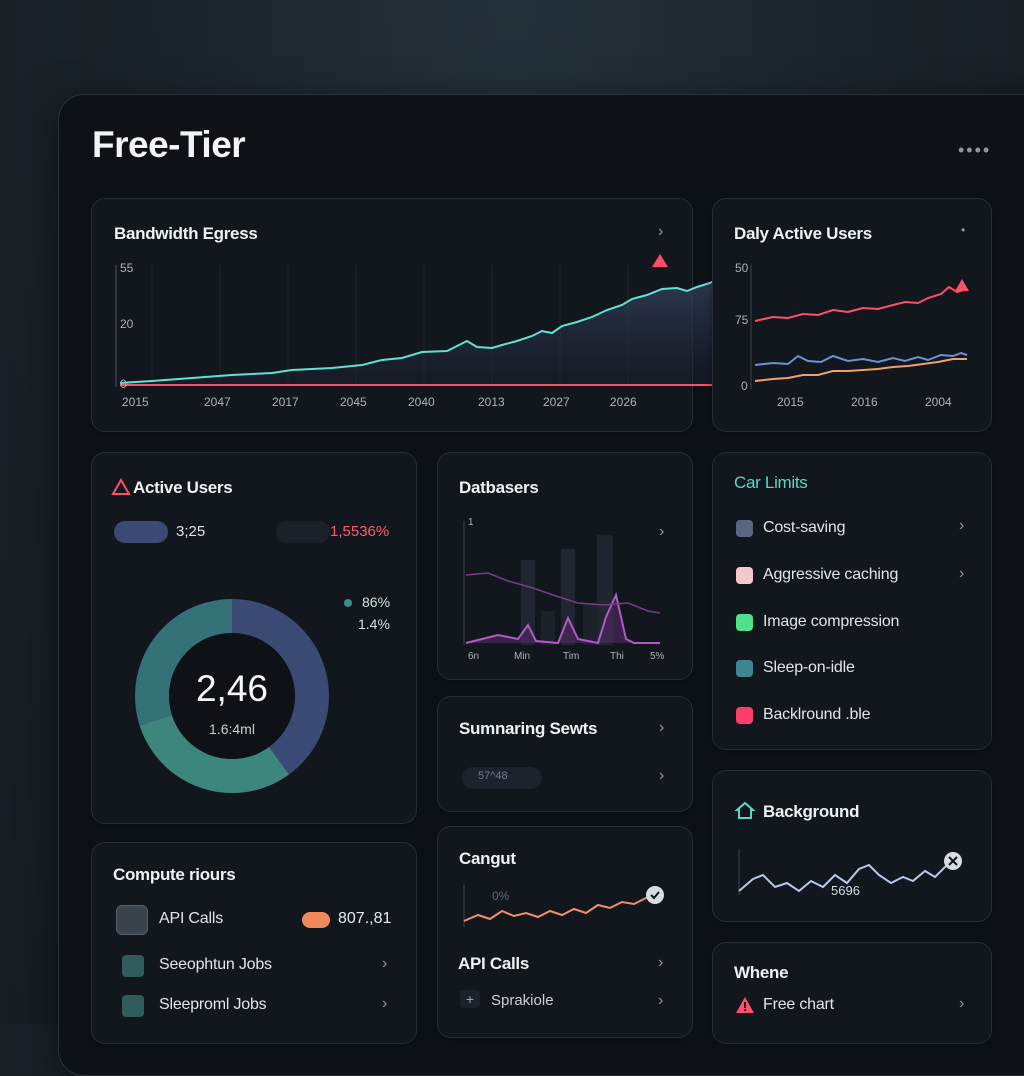 The image size is (1024, 1076). What do you see at coordinates (975, 150) in the screenshot?
I see `more-options-icon: ••••` at bounding box center [975, 150].